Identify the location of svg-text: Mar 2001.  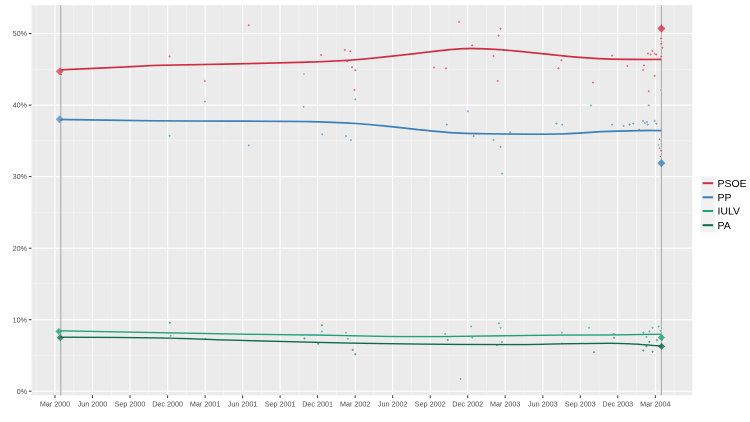
(205, 404).